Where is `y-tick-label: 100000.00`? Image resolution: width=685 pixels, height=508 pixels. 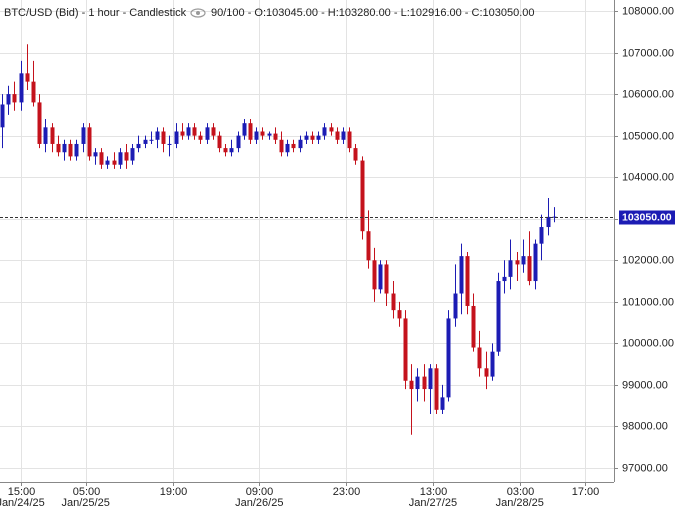
y-tick-label: 100000.00 is located at coordinates (648, 343).